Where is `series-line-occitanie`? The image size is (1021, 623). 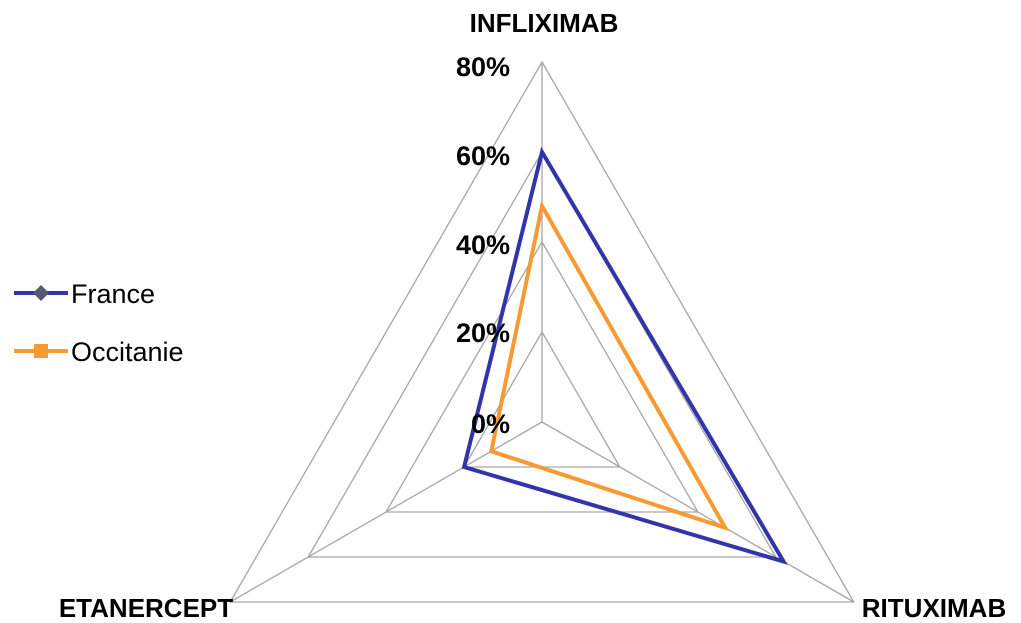 series-line-occitanie is located at coordinates (609, 366).